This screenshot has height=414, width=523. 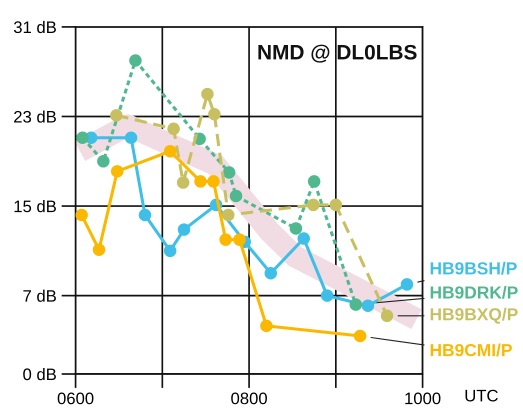 I want to click on text: HB9CMI/P, so click(x=471, y=350).